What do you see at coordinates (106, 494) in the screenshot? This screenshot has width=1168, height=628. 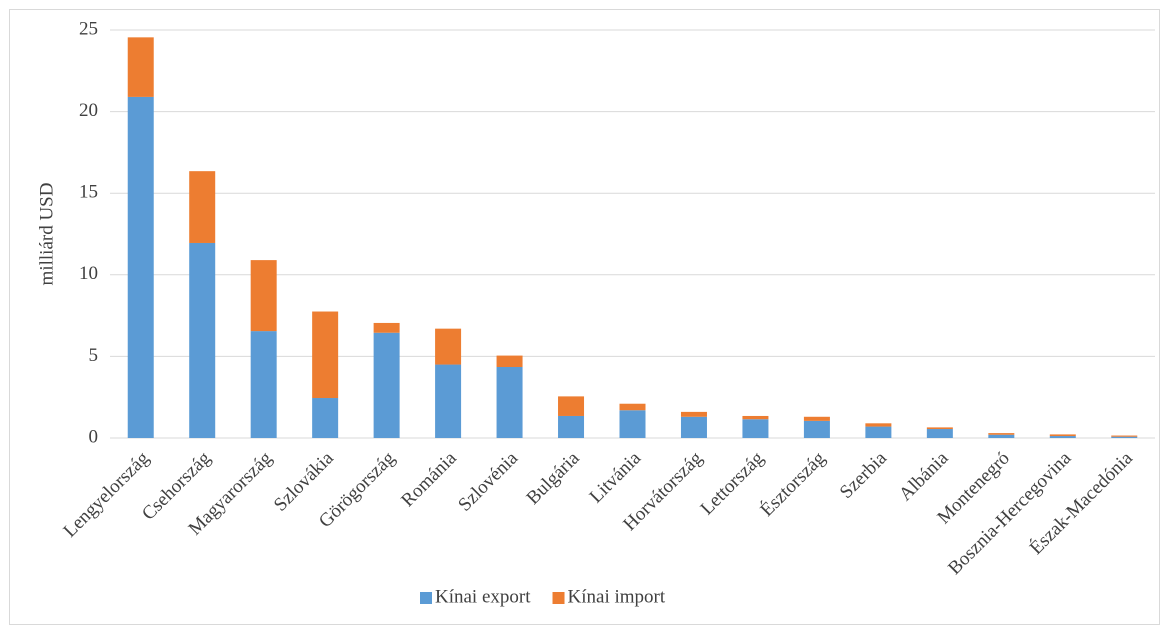 I see `x-tick-label: Lengyelország` at bounding box center [106, 494].